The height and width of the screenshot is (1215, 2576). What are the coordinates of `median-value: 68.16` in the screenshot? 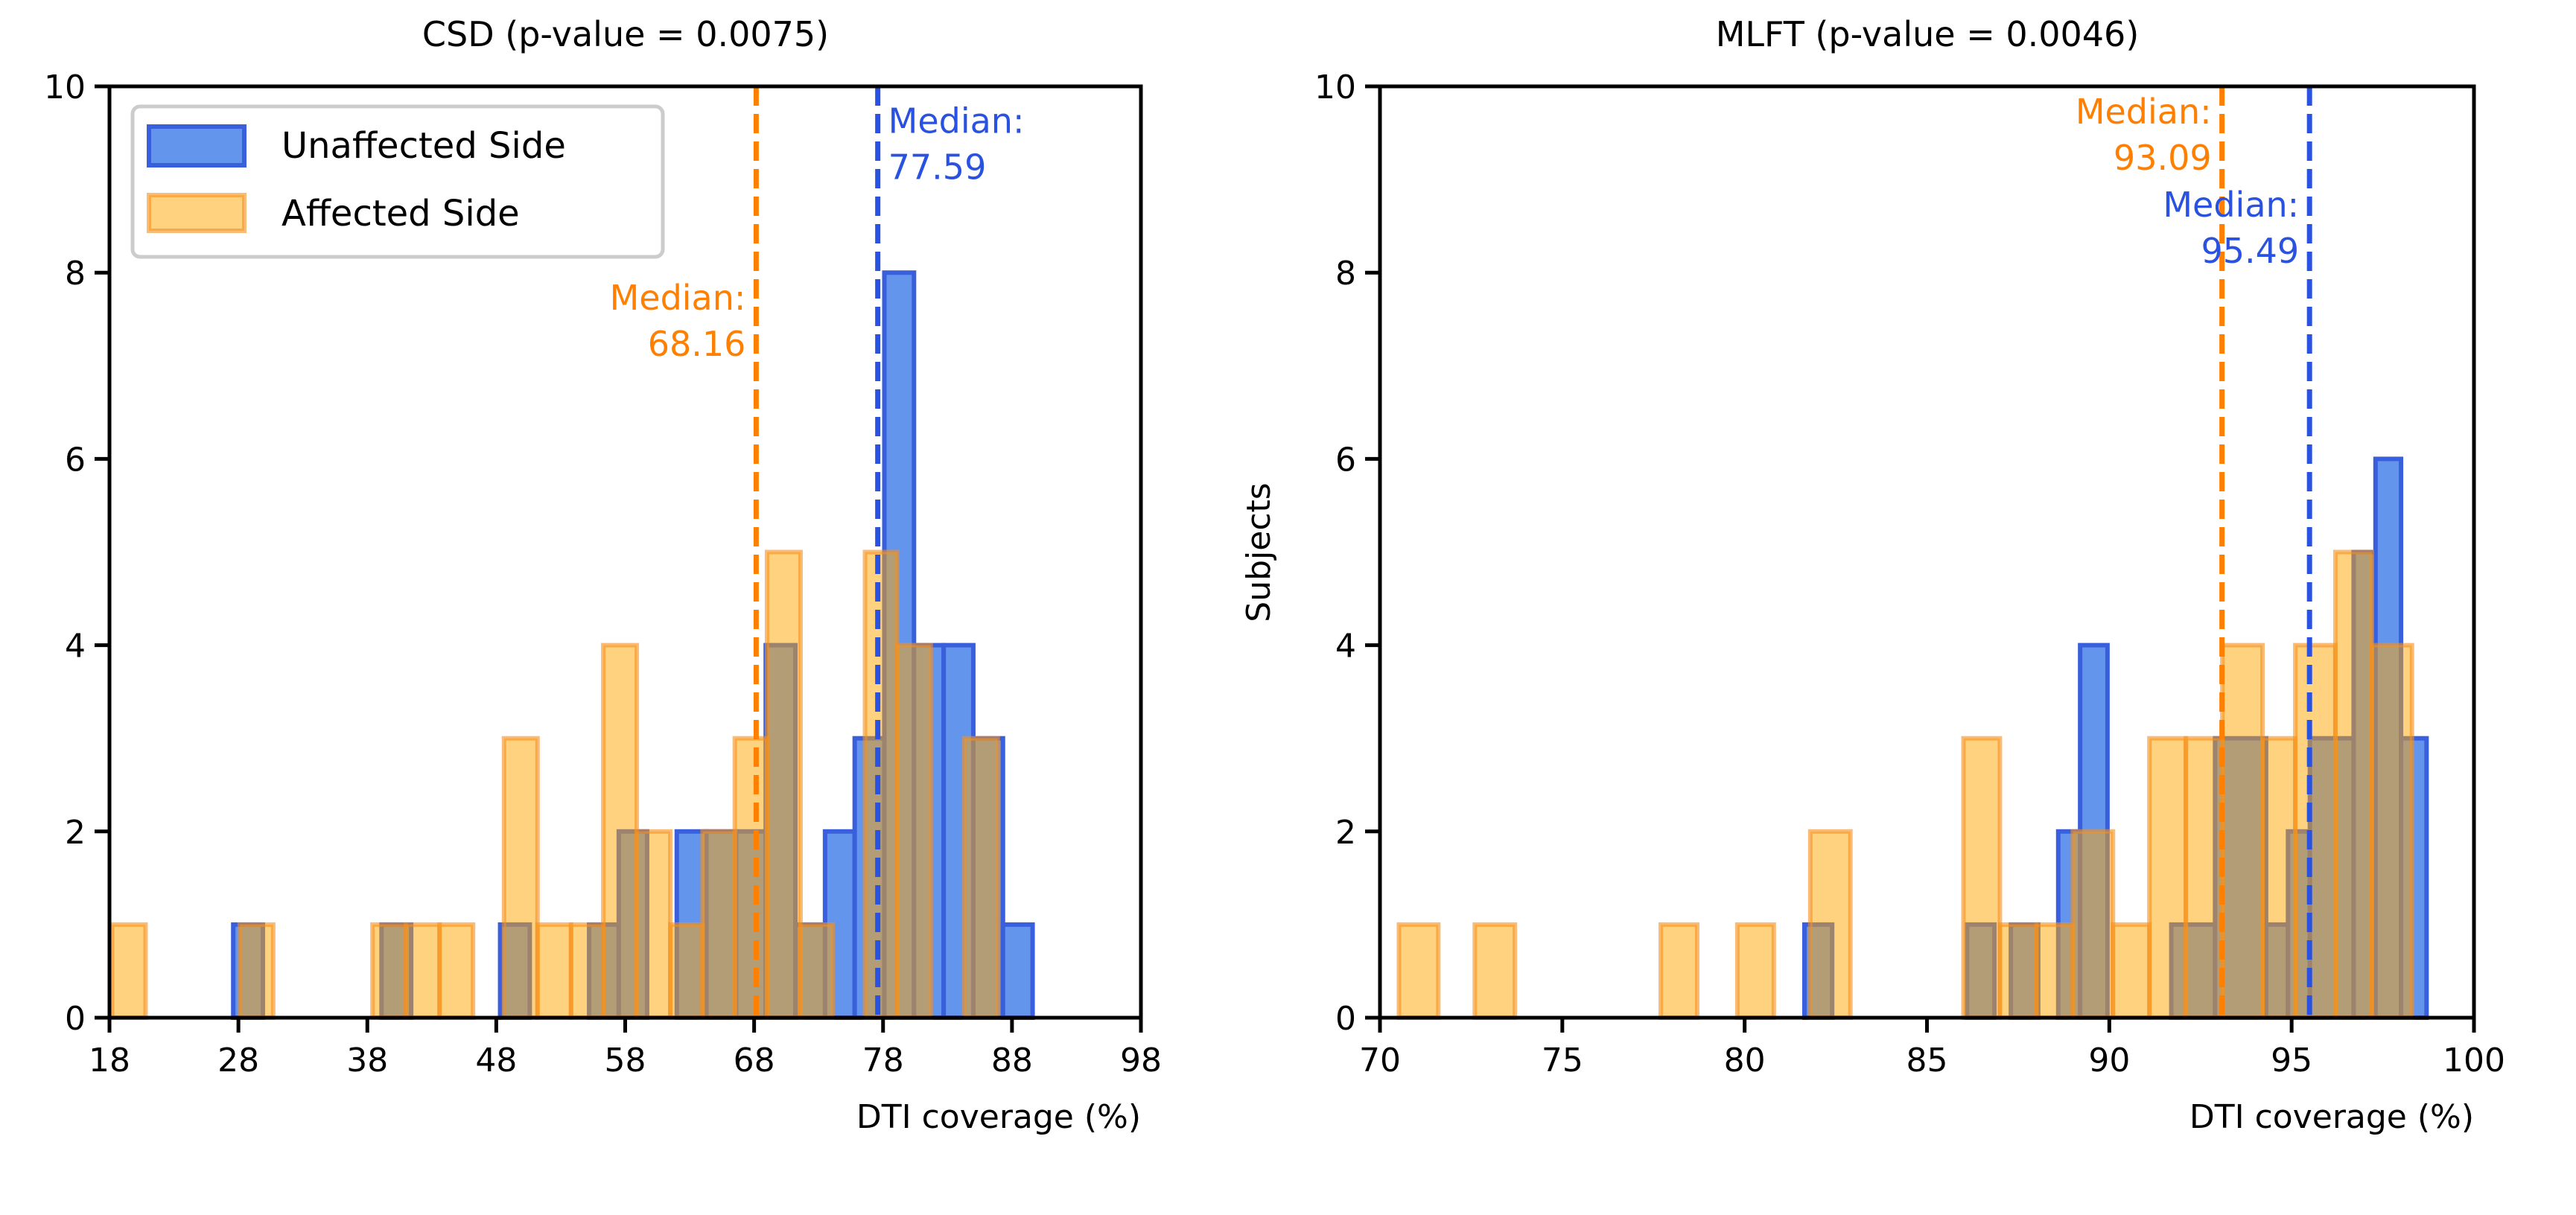 It's located at (697, 344).